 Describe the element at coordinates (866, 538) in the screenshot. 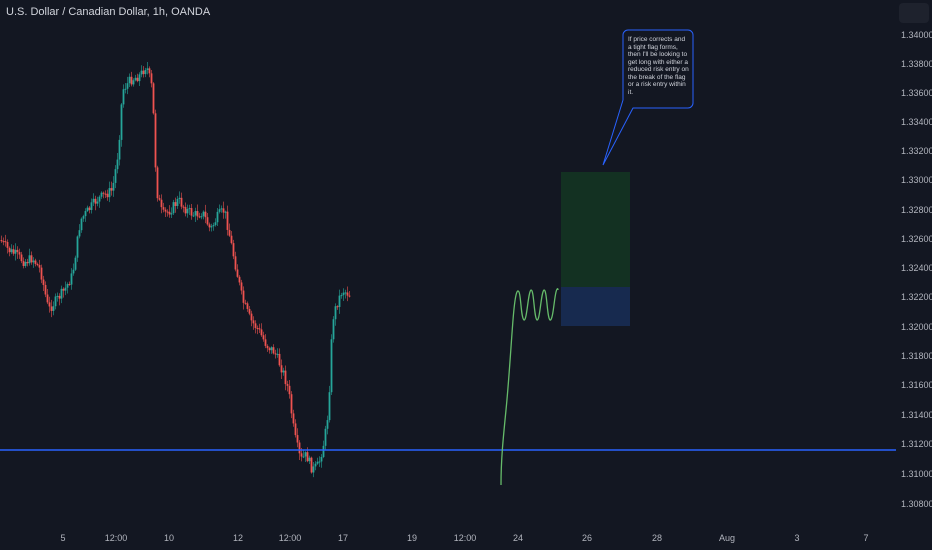

I see `time-label: 7` at that location.